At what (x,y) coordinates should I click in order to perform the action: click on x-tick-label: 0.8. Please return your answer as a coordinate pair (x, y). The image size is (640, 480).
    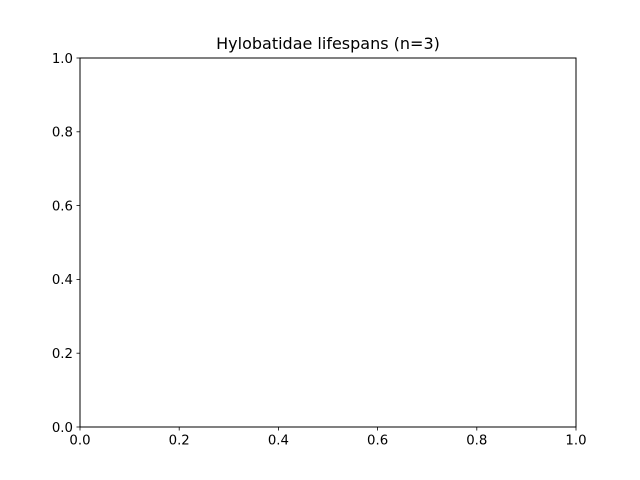
    Looking at the image, I should click on (476, 441).